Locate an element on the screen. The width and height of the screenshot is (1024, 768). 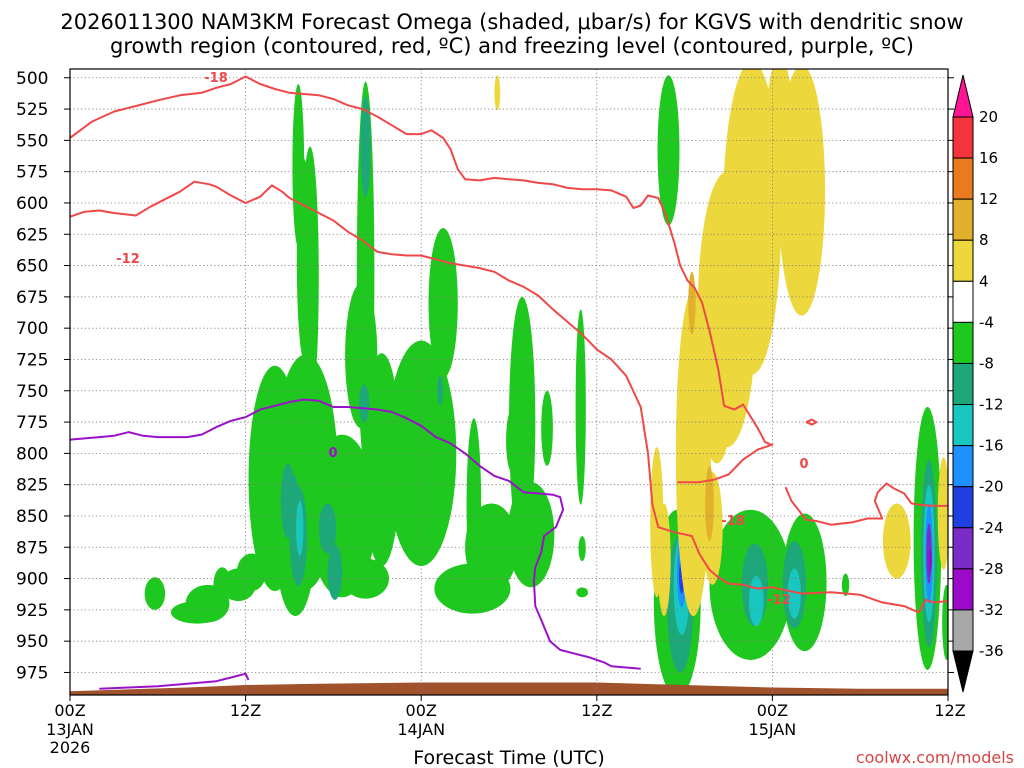
y-tick-label-775: 775 is located at coordinates (32, 423).